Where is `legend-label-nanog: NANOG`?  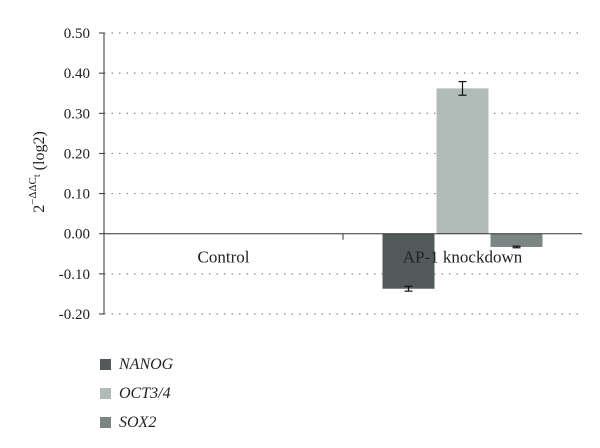 legend-label-nanog: NANOG is located at coordinates (146, 364).